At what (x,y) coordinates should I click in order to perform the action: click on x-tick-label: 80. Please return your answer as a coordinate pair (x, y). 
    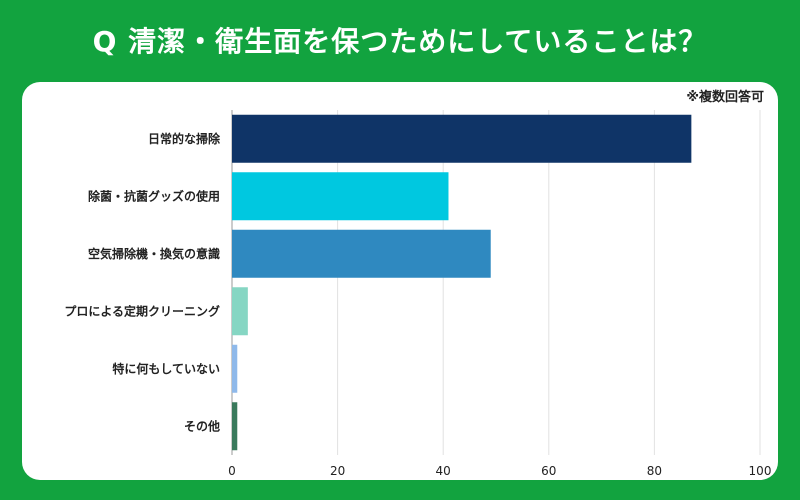
    Looking at the image, I should click on (654, 471).